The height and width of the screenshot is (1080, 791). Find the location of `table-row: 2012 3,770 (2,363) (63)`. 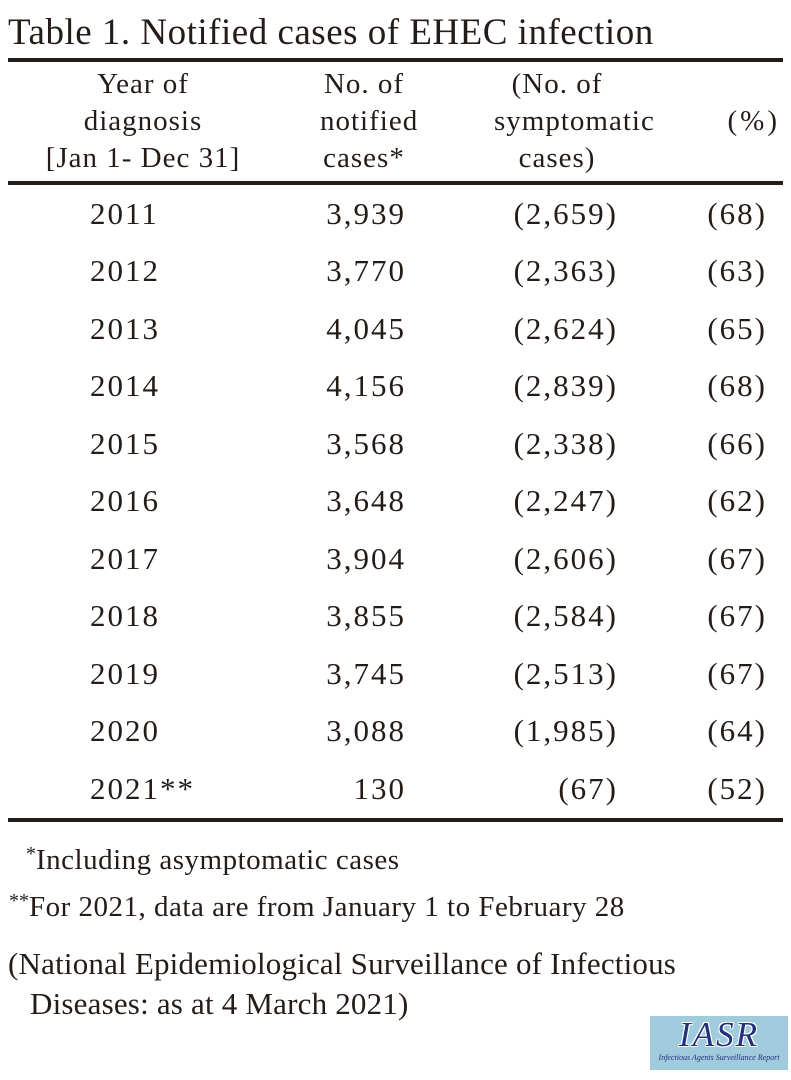

table-row: 2012 3,770 (2,363) (63) is located at coordinates (395, 272).